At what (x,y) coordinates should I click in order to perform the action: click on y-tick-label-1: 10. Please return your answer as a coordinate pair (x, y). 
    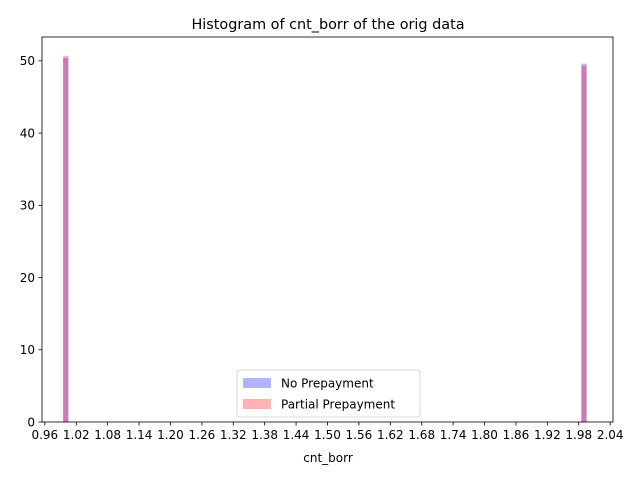
    Looking at the image, I should click on (27, 350).